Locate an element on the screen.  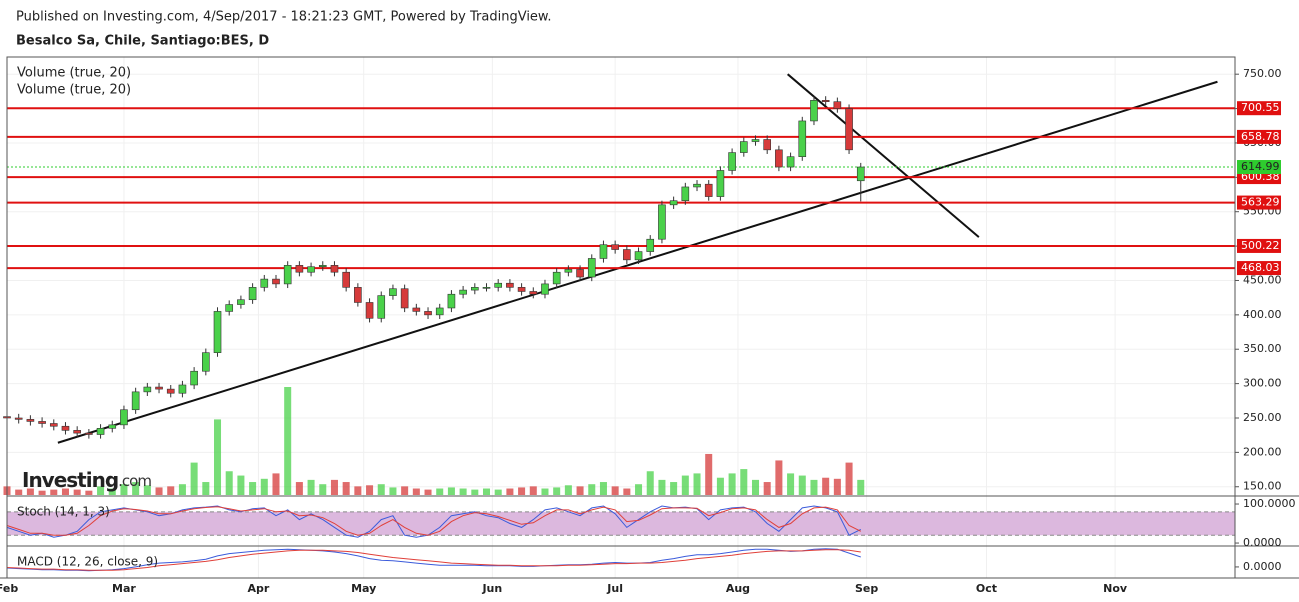
x-tick-label: Sep is located at coordinates (866, 588).